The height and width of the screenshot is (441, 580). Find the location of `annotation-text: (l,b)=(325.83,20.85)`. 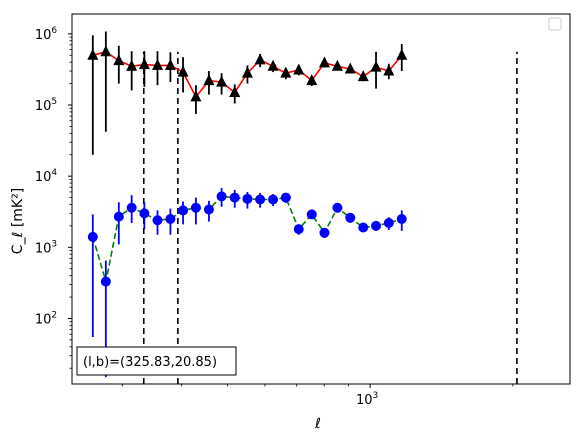

annotation-text: (l,b)=(325.83,20.85) is located at coordinates (150, 362).